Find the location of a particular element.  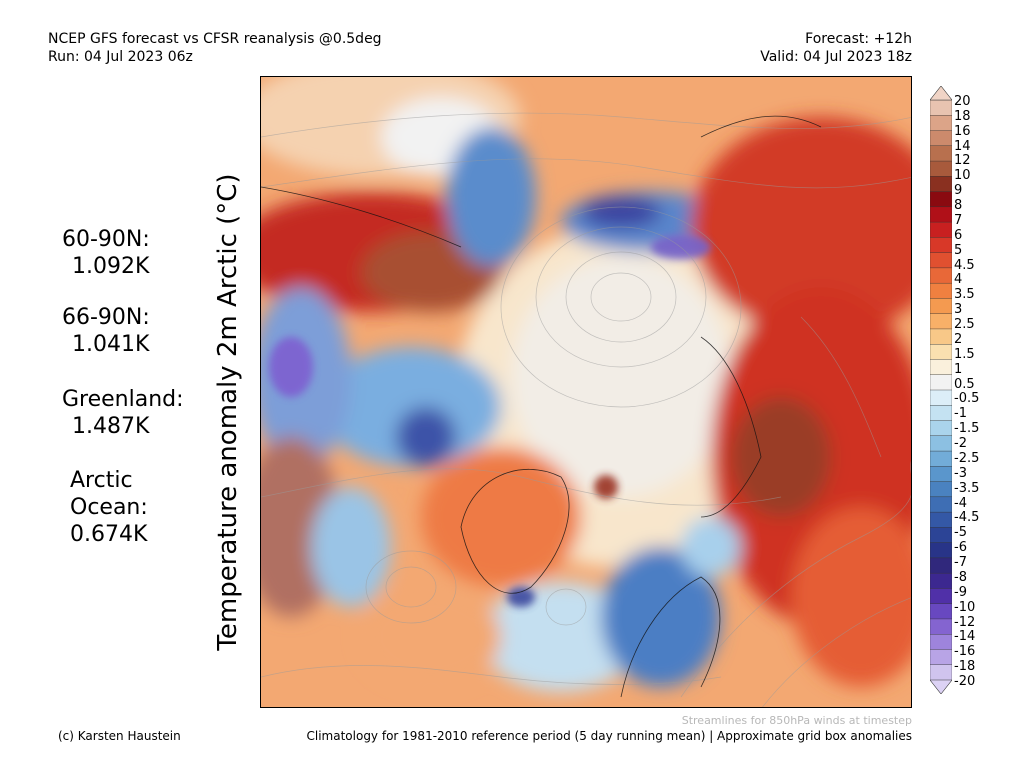

north-atlantic-cold-region is located at coordinates (561, 637).